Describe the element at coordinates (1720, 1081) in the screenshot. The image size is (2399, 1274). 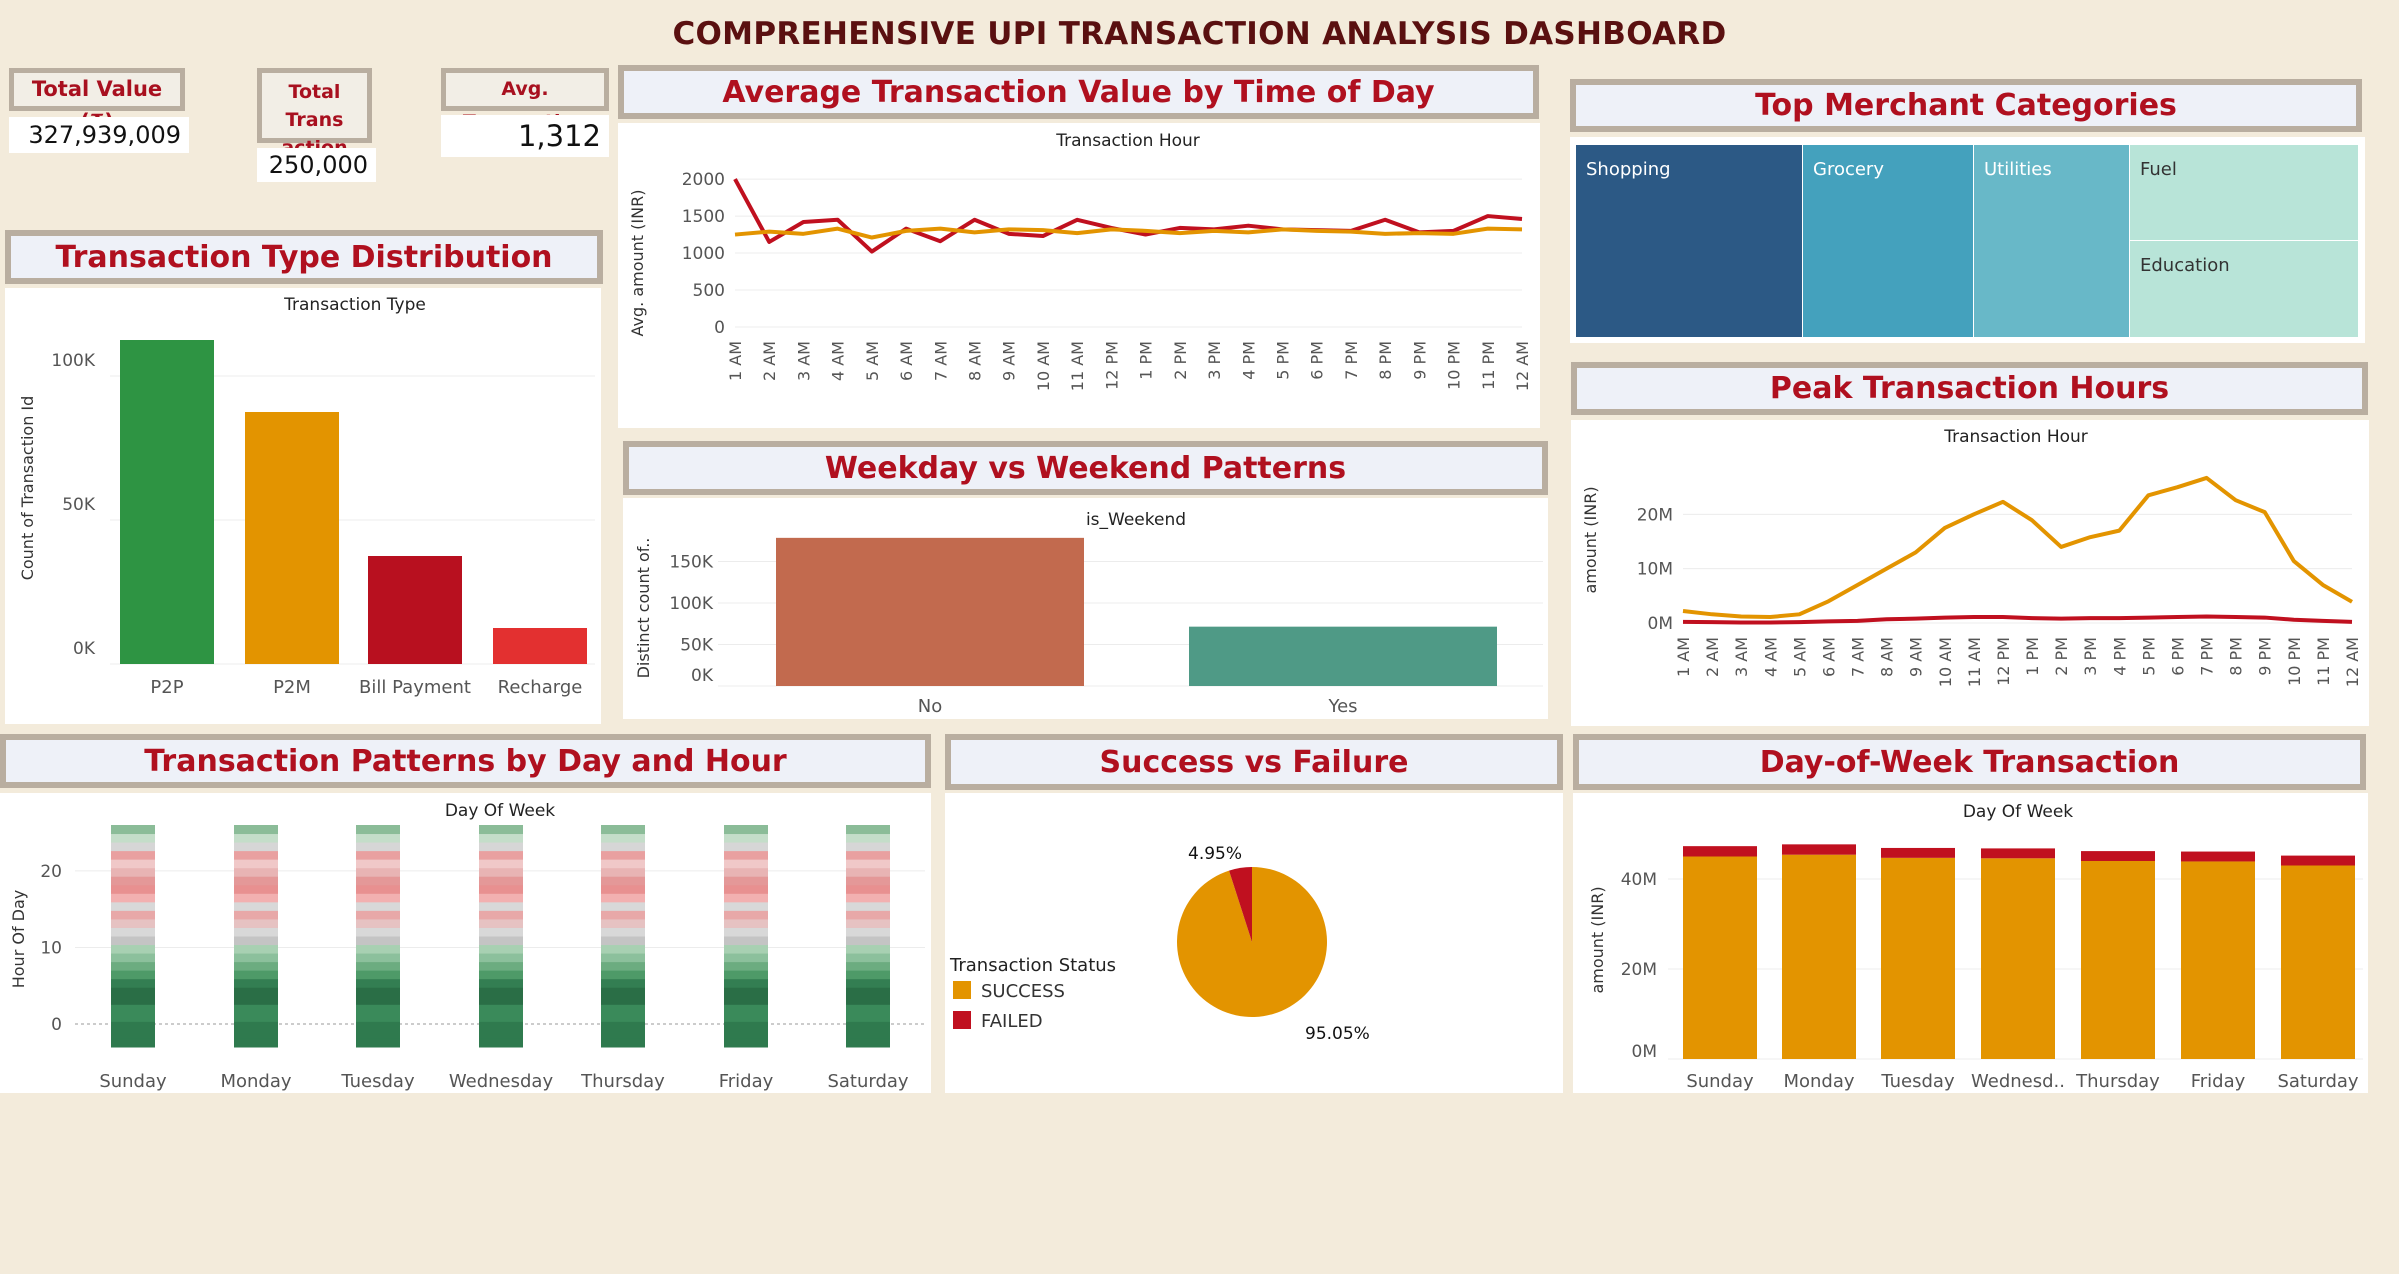
I see `x-tick-label: Sunday` at that location.